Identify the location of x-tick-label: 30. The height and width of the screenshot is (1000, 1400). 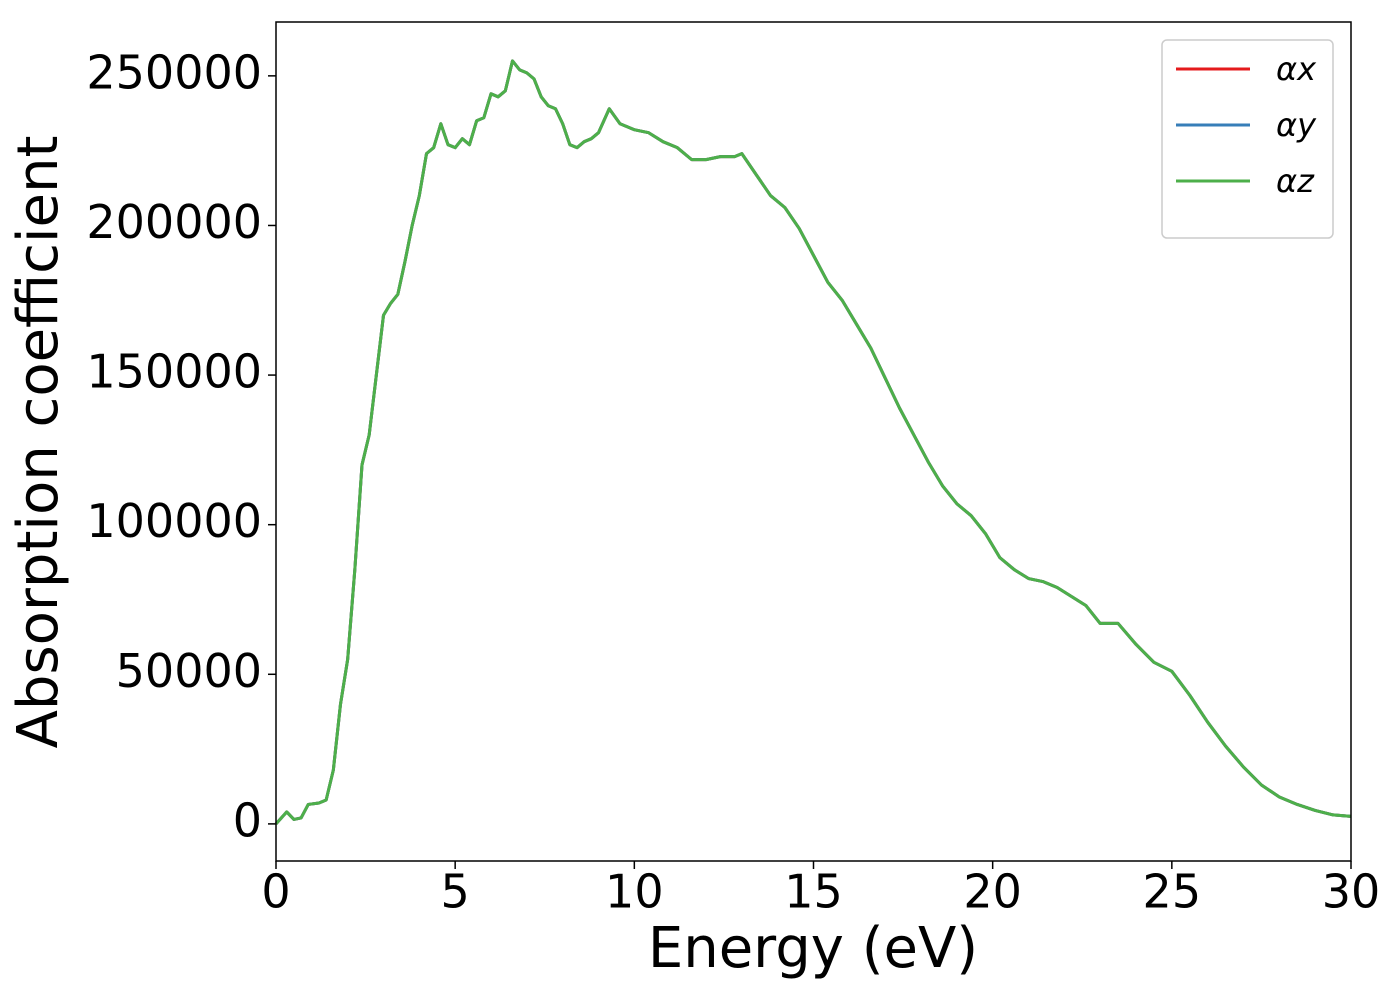
(1351, 892).